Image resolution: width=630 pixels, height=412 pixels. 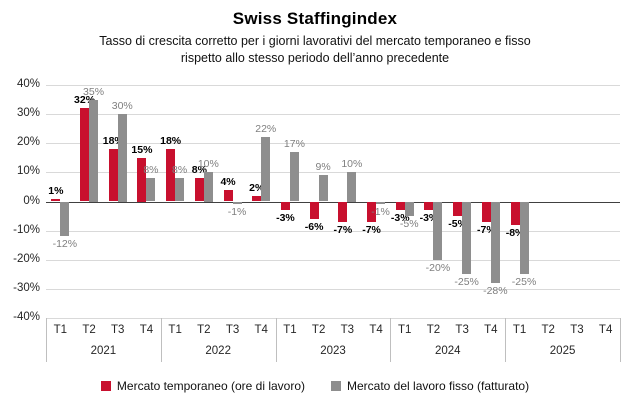 What do you see at coordinates (336, 386) in the screenshot?
I see `legend-swatch-fisso-icon` at bounding box center [336, 386].